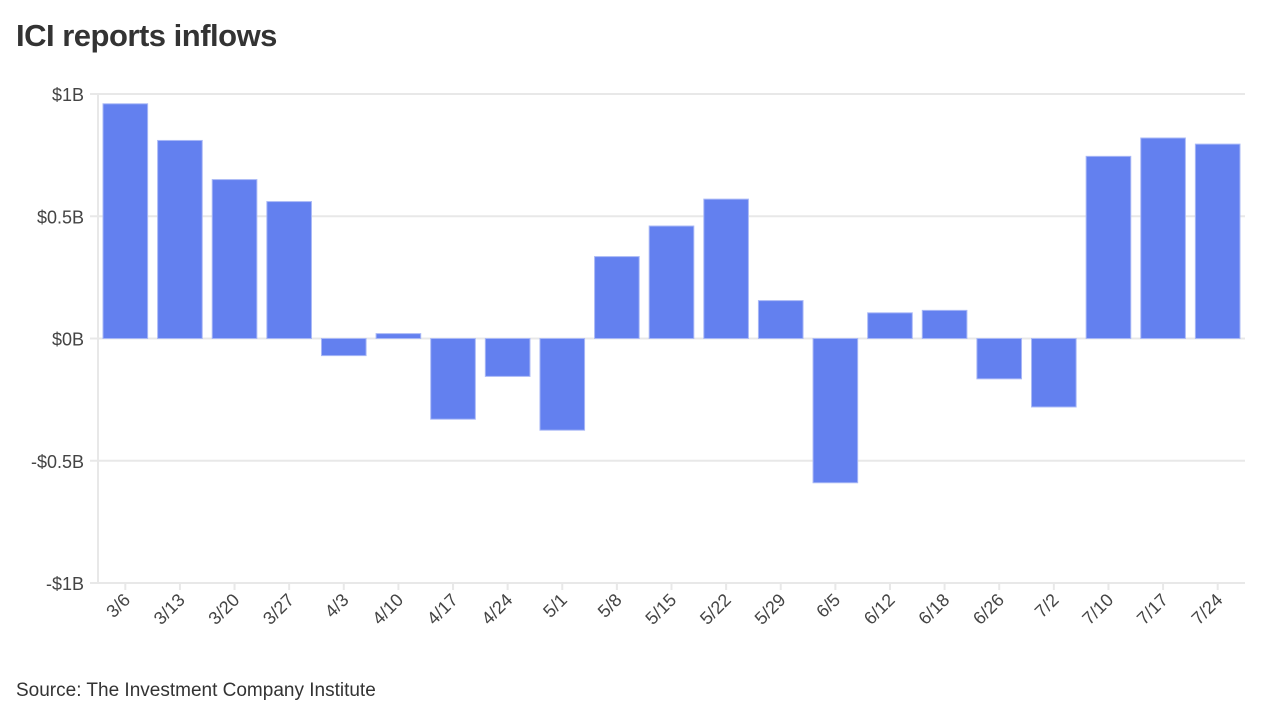  What do you see at coordinates (223, 609) in the screenshot?
I see `x-tick-label: 3/20` at bounding box center [223, 609].